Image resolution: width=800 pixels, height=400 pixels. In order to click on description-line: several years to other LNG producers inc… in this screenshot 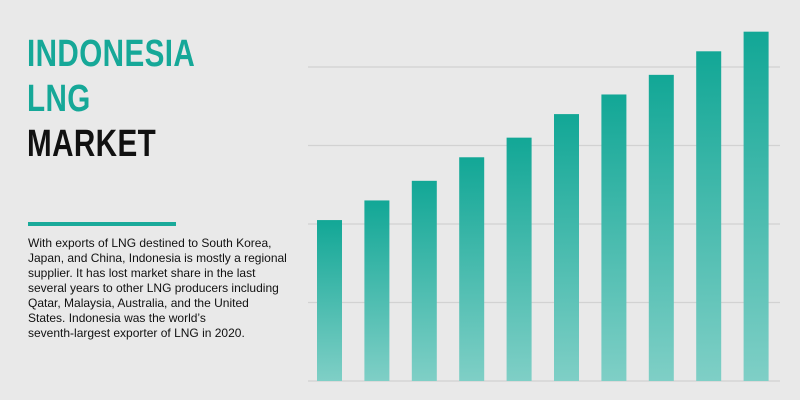, I will do `click(153, 288)`.